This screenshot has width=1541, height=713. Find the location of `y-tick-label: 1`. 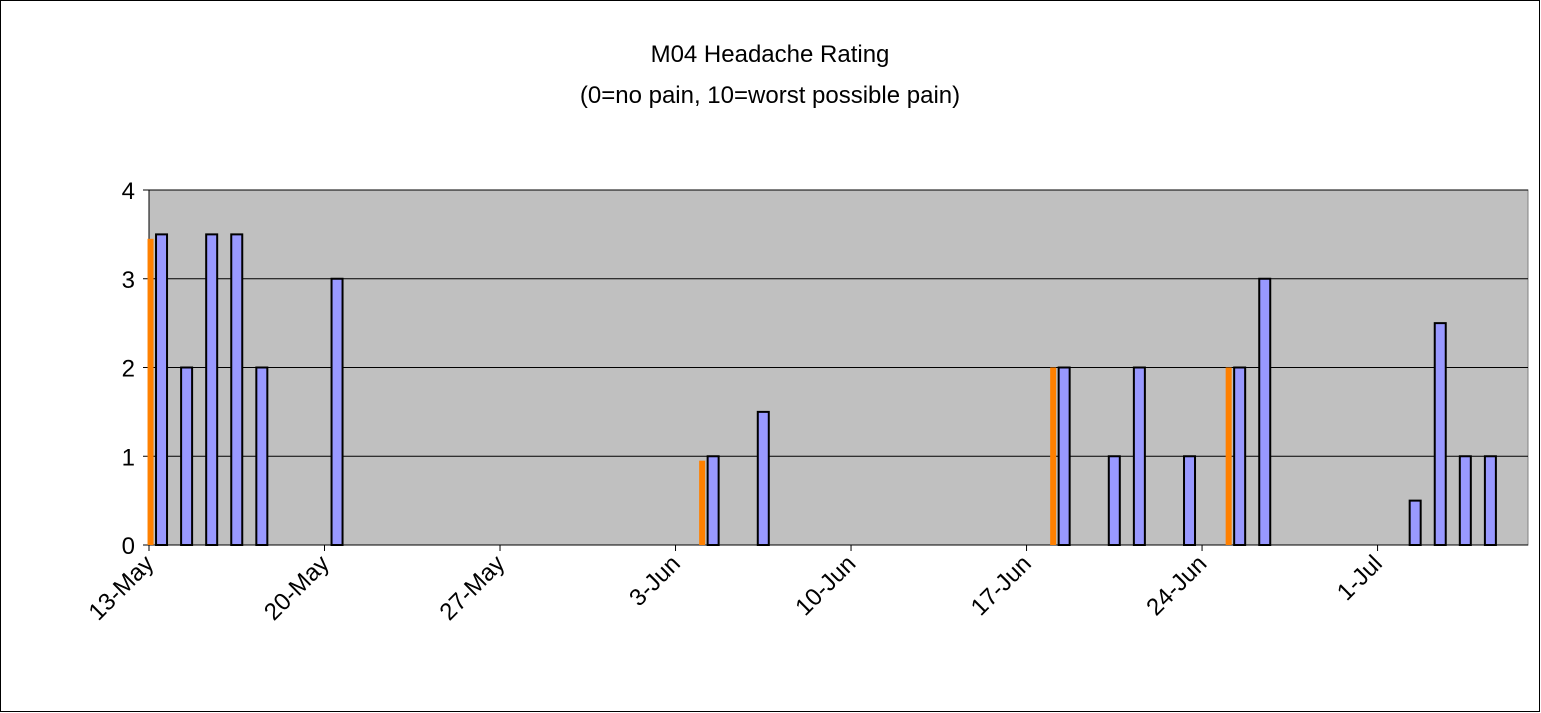

y-tick-label: 1 is located at coordinates (128, 457).